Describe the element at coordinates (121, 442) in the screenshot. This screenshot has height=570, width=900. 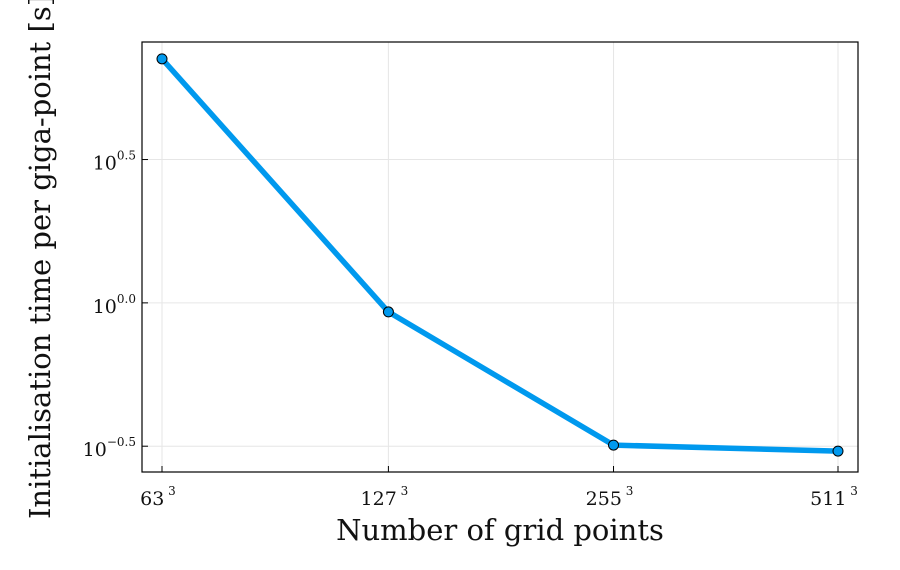
I see `y-tick-exponent: −0.5` at that location.